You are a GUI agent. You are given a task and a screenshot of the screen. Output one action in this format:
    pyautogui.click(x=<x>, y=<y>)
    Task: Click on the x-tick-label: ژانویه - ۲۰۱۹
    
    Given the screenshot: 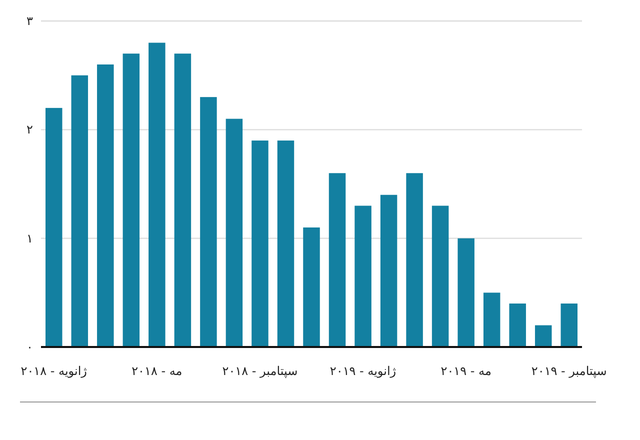 What is the action you would take?
    pyautogui.click(x=363, y=371)
    